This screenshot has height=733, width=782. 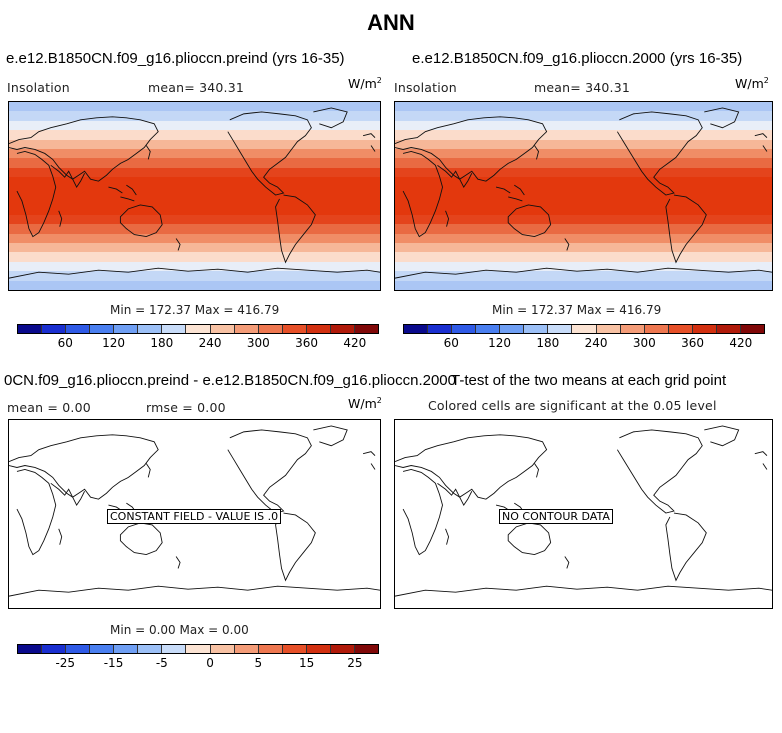 I want to click on coastline-2000, so click(x=583, y=196).